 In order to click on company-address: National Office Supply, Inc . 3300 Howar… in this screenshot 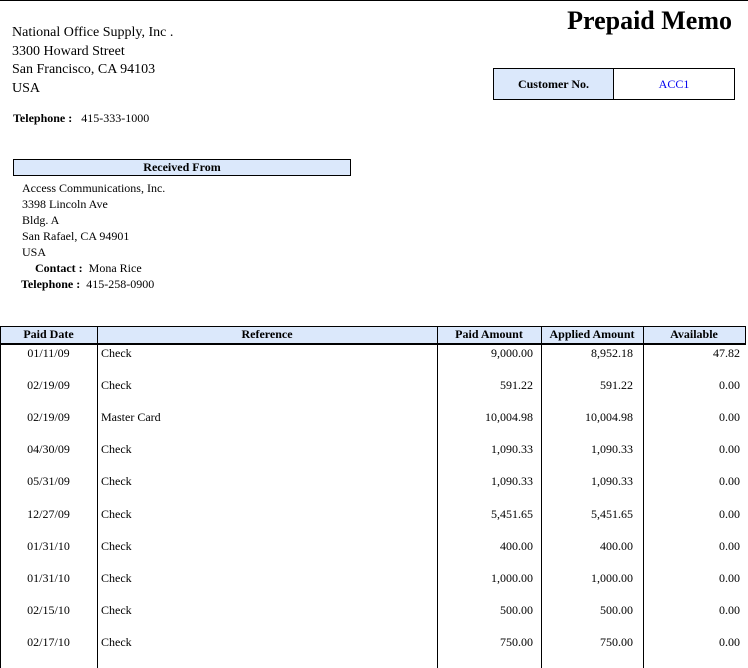, I will do `click(92, 61)`.